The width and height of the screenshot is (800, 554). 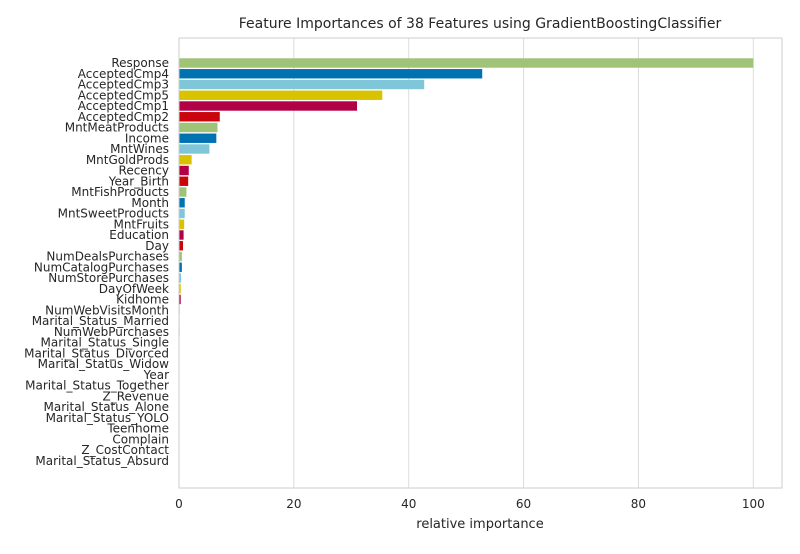 What do you see at coordinates (470, 504) in the screenshot?
I see `x-tick-labels: 0 20 40 60 80 100` at bounding box center [470, 504].